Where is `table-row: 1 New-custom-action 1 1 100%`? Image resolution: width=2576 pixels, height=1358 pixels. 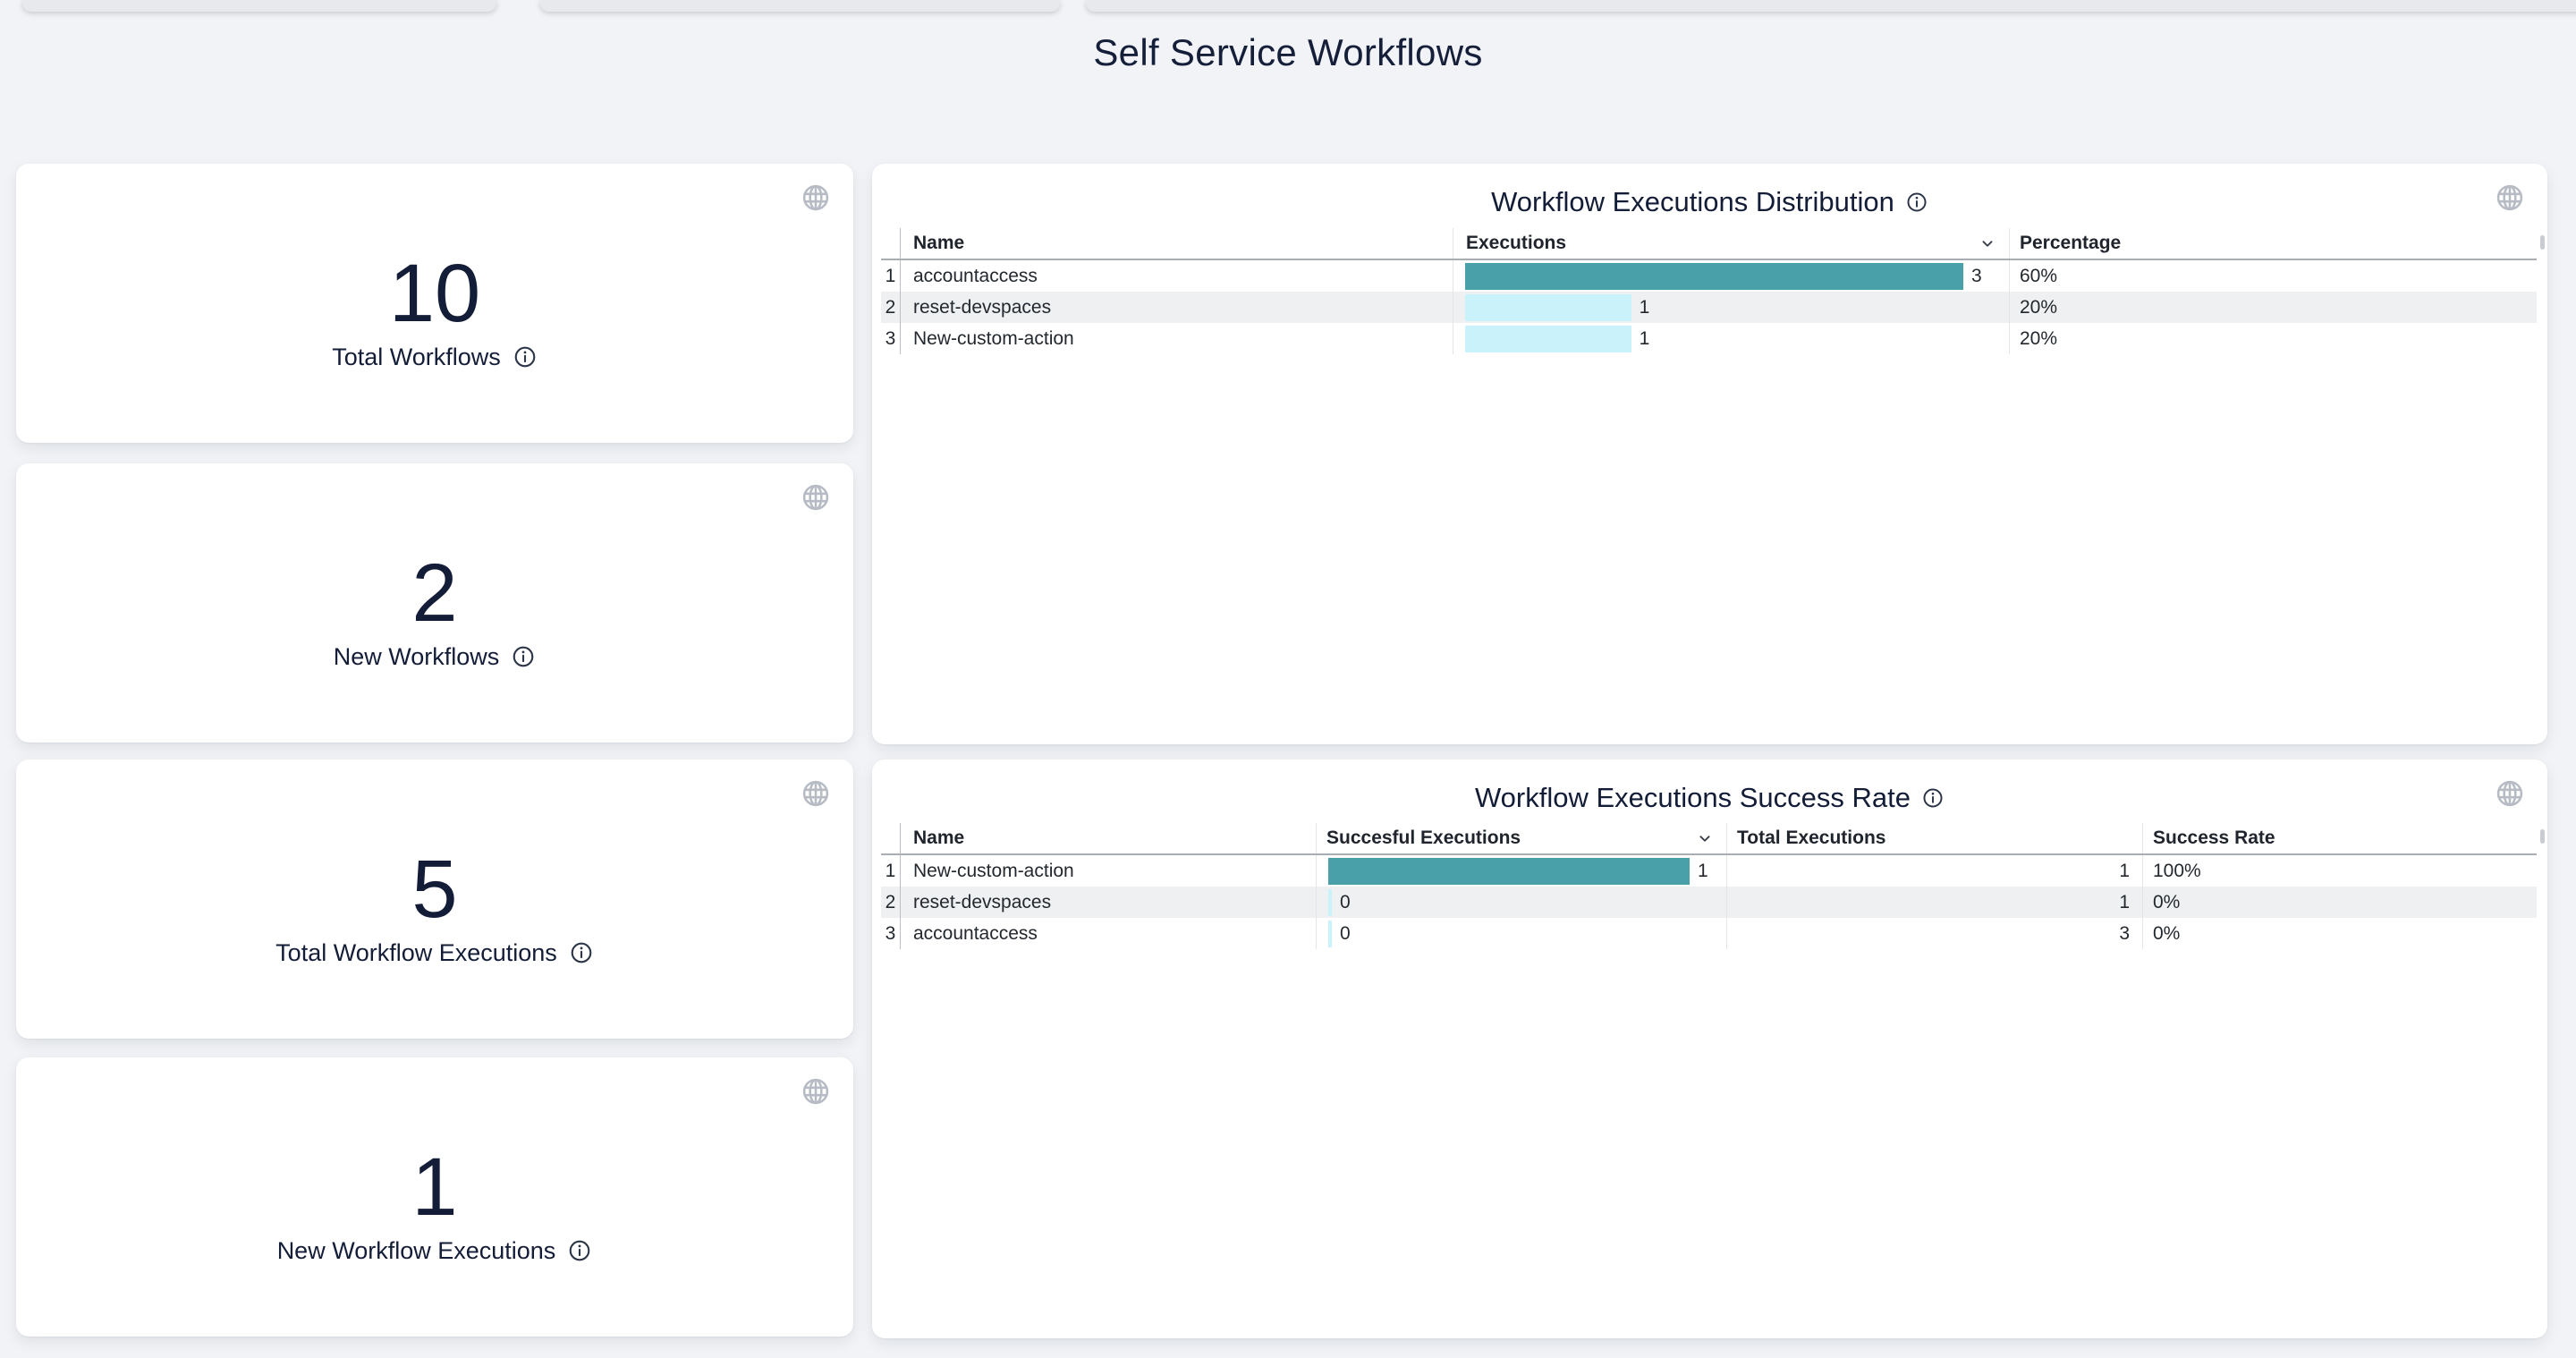 table-row: 1 New-custom-action 1 1 100% is located at coordinates (1709, 871).